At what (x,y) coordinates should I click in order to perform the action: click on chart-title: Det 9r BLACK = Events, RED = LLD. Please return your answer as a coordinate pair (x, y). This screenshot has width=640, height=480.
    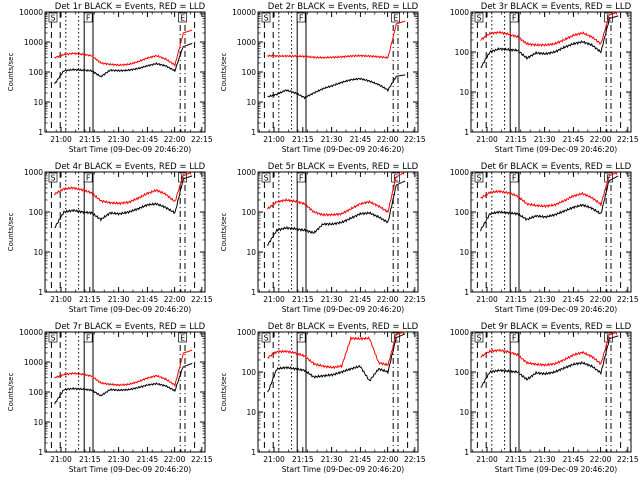
    Looking at the image, I should click on (556, 327).